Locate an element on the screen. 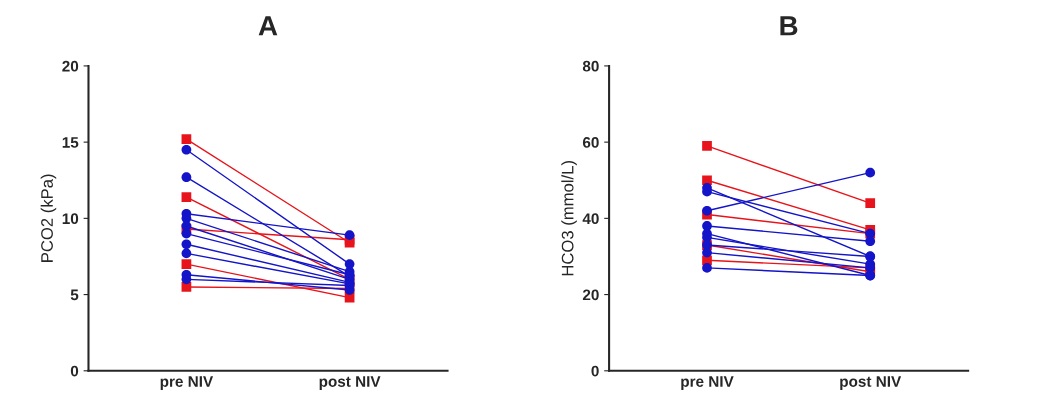  y-axis-title: PCO2 (kPa) is located at coordinates (48, 218).